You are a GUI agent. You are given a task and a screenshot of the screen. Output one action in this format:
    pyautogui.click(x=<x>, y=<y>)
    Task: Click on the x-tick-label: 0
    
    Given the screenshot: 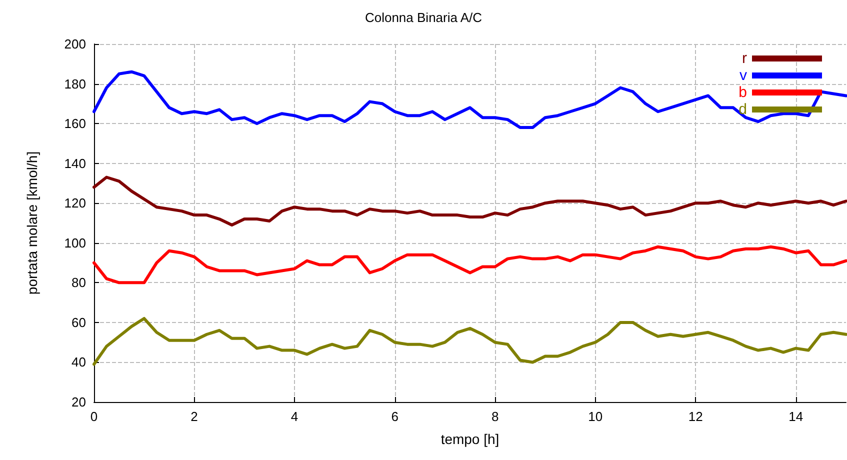 What is the action you would take?
    pyautogui.click(x=94, y=416)
    